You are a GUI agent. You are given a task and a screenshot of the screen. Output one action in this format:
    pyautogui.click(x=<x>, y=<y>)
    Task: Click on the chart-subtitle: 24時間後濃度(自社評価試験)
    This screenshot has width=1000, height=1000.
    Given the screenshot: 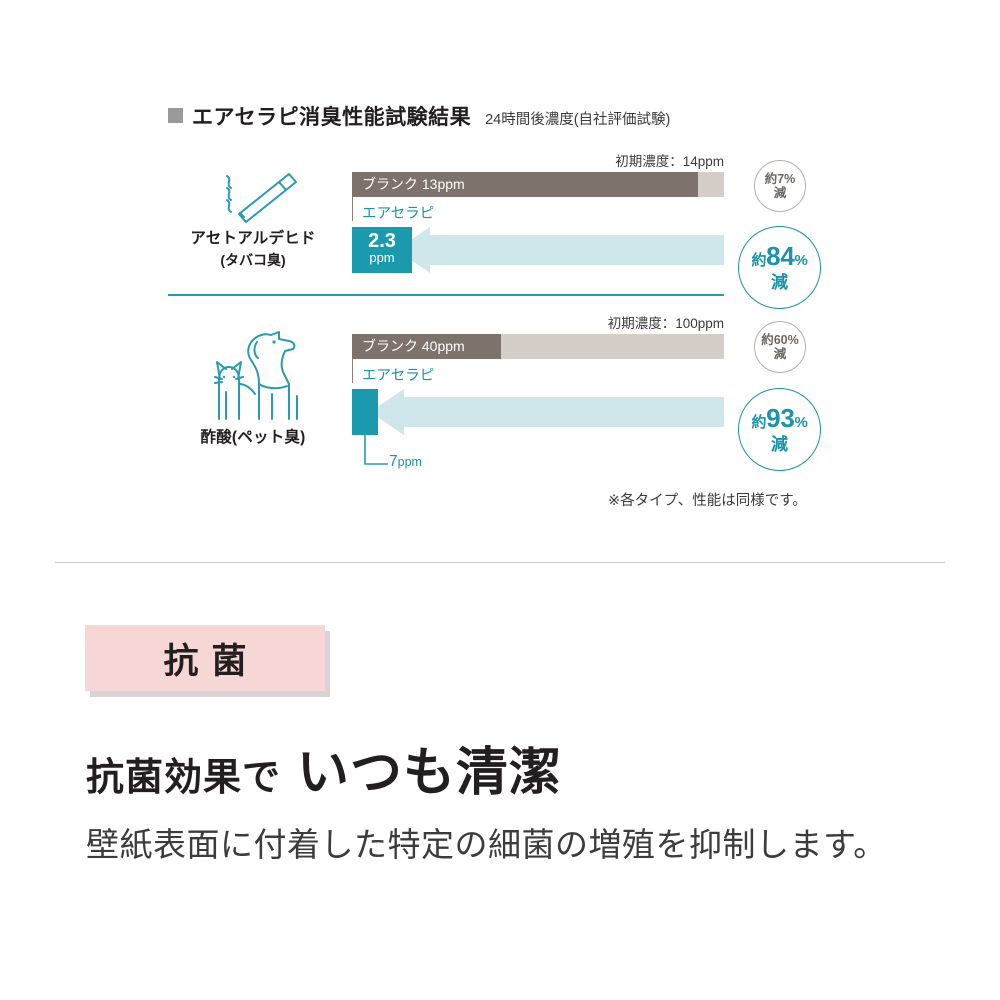 What is the action you would take?
    pyautogui.click(x=578, y=120)
    